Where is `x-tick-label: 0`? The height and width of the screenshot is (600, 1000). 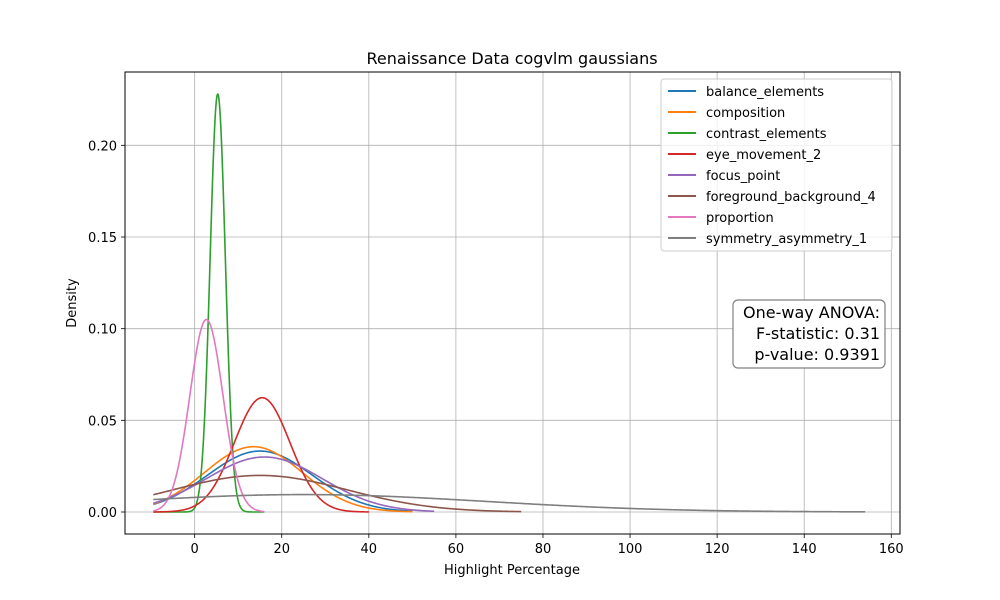
x-tick-label: 0 is located at coordinates (195, 549).